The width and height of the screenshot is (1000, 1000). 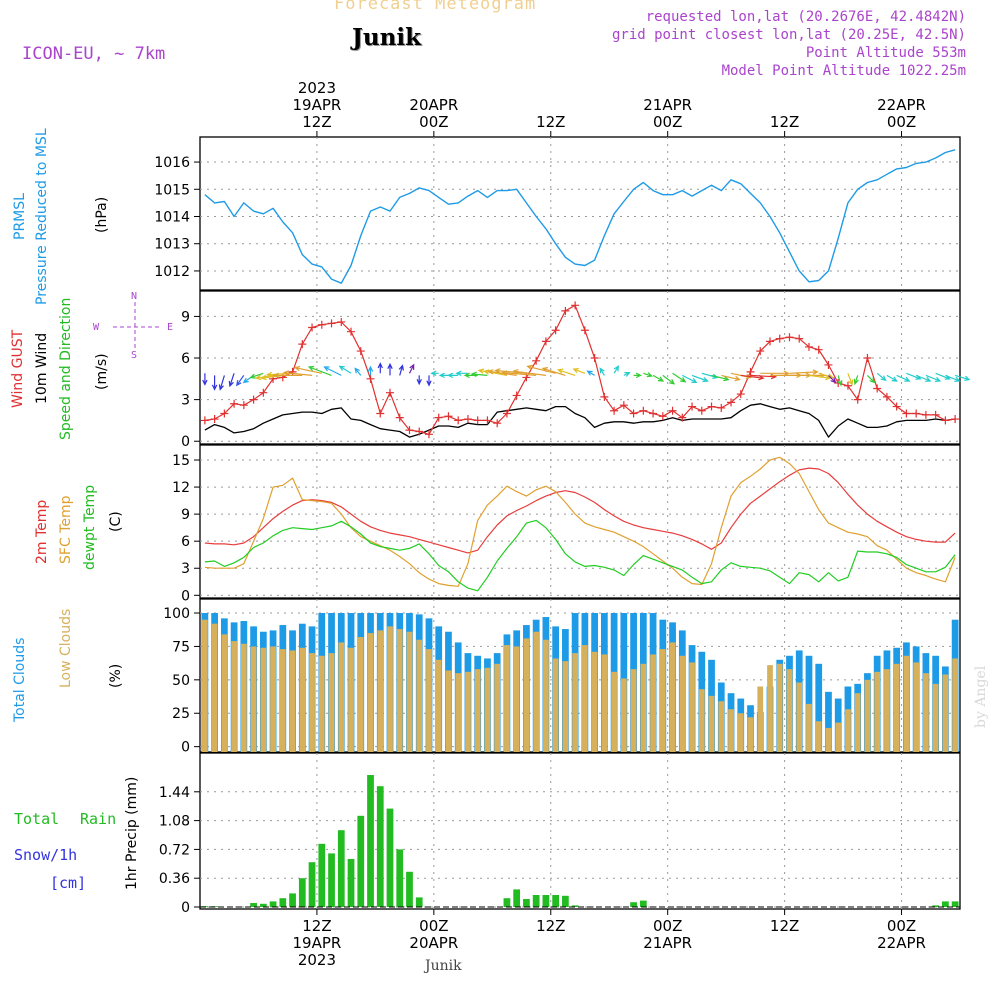 What do you see at coordinates (79, 527) in the screenshot?
I see `temp-labels: 2m Temp SFC Temp dewpt Temp (C)` at bounding box center [79, 527].